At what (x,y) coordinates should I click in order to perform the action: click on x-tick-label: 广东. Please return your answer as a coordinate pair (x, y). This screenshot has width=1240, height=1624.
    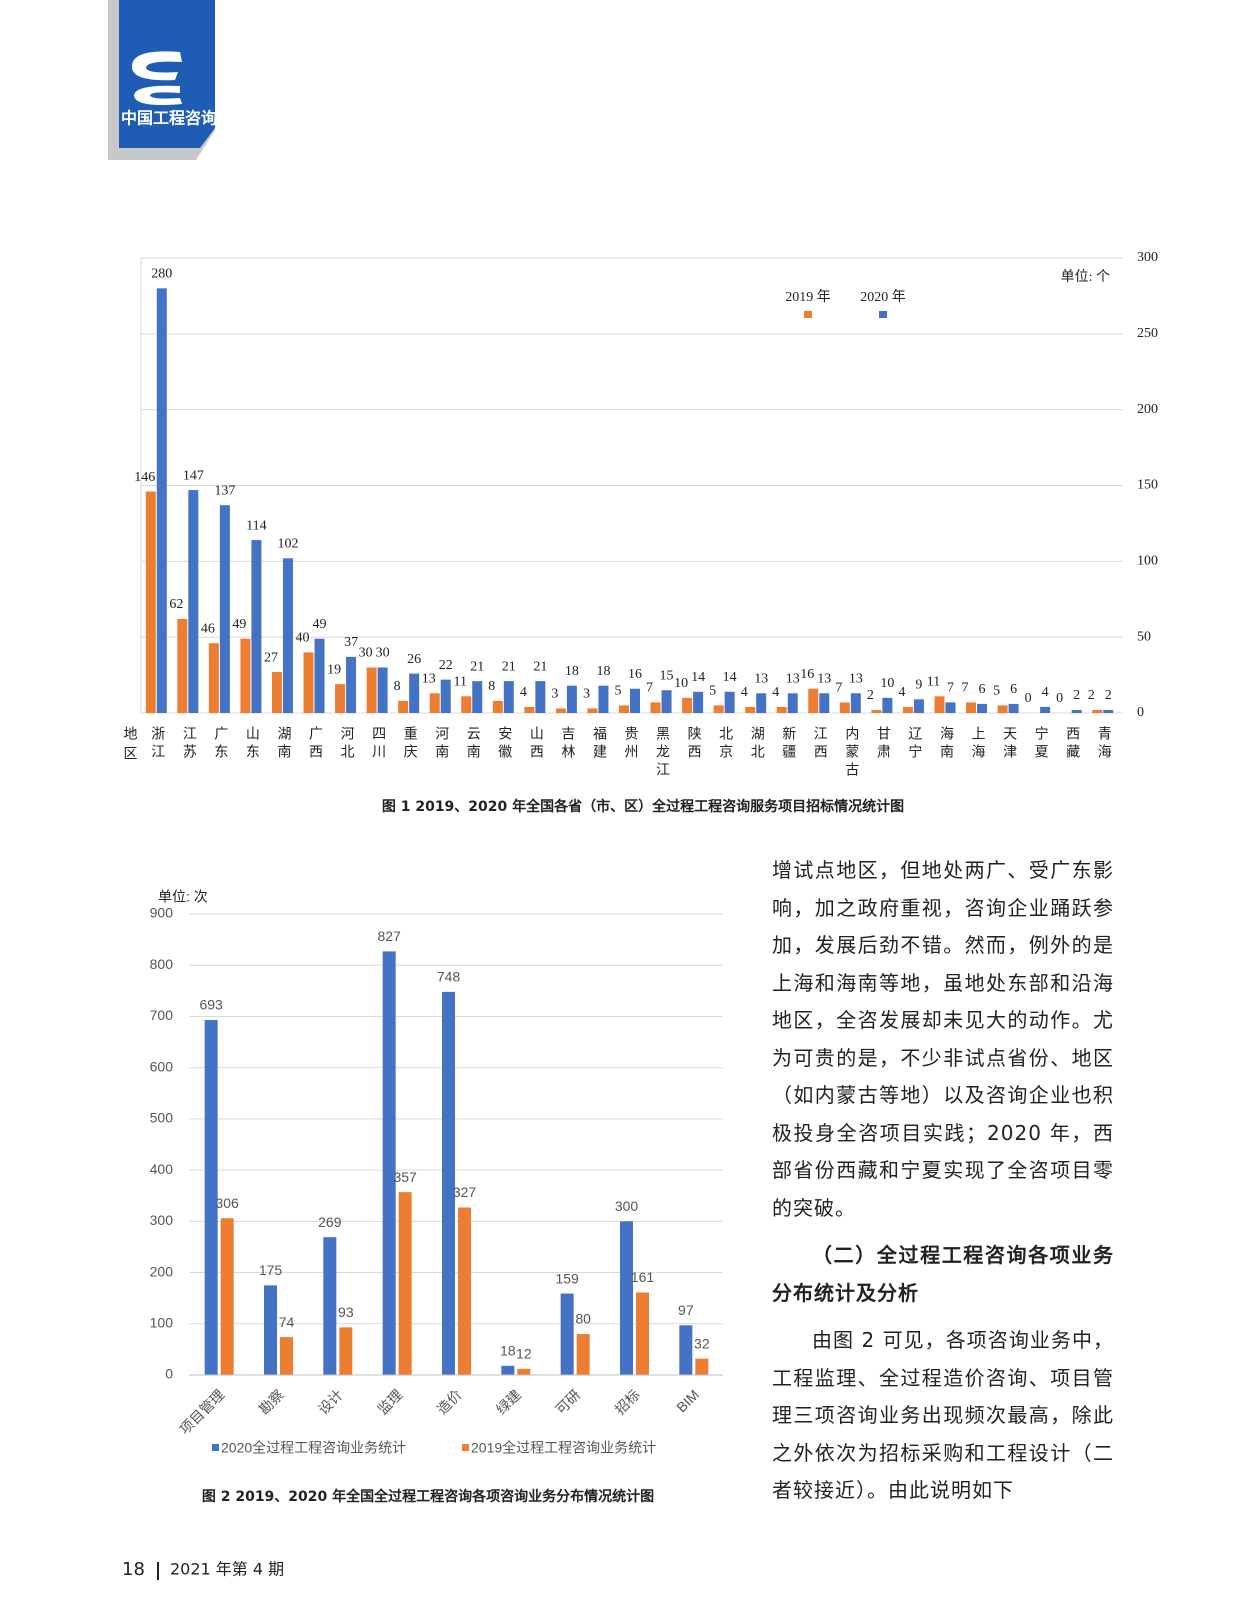
    Looking at the image, I should click on (220, 744).